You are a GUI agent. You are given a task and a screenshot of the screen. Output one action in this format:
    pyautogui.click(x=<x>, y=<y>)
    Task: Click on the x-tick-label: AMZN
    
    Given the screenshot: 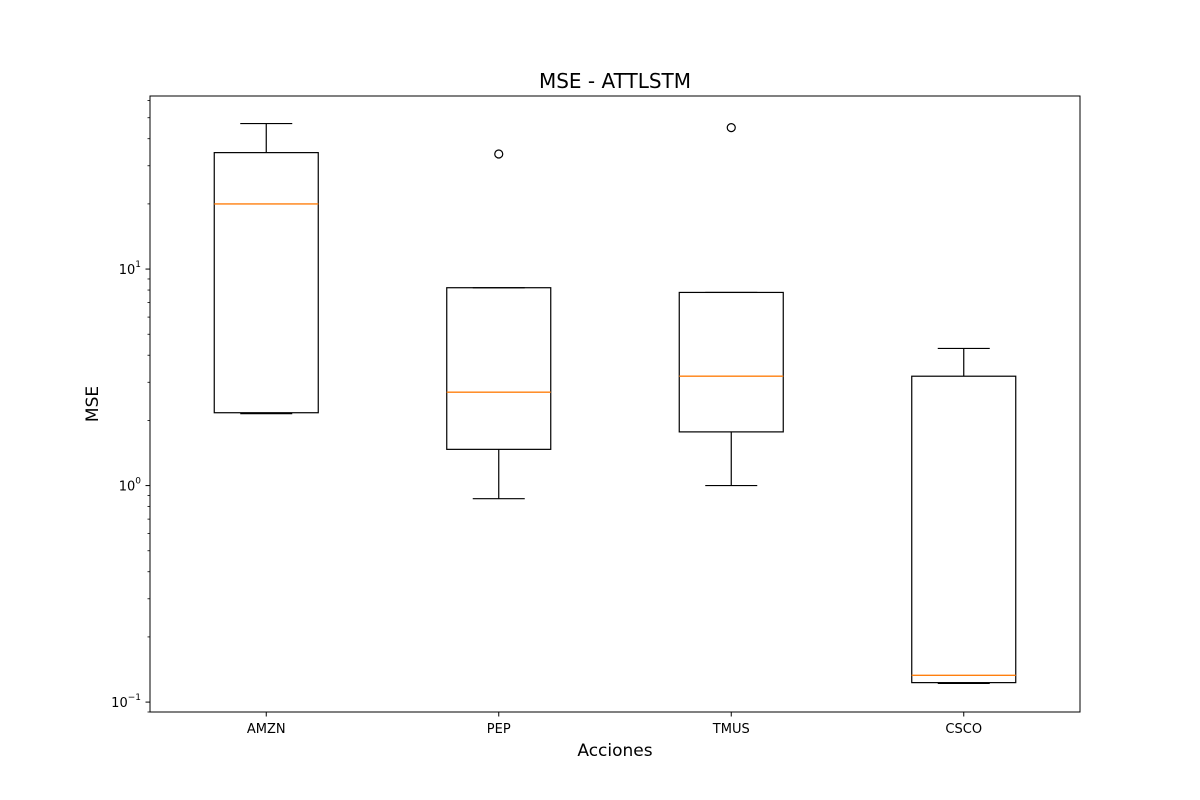 What is the action you would take?
    pyautogui.click(x=266, y=729)
    